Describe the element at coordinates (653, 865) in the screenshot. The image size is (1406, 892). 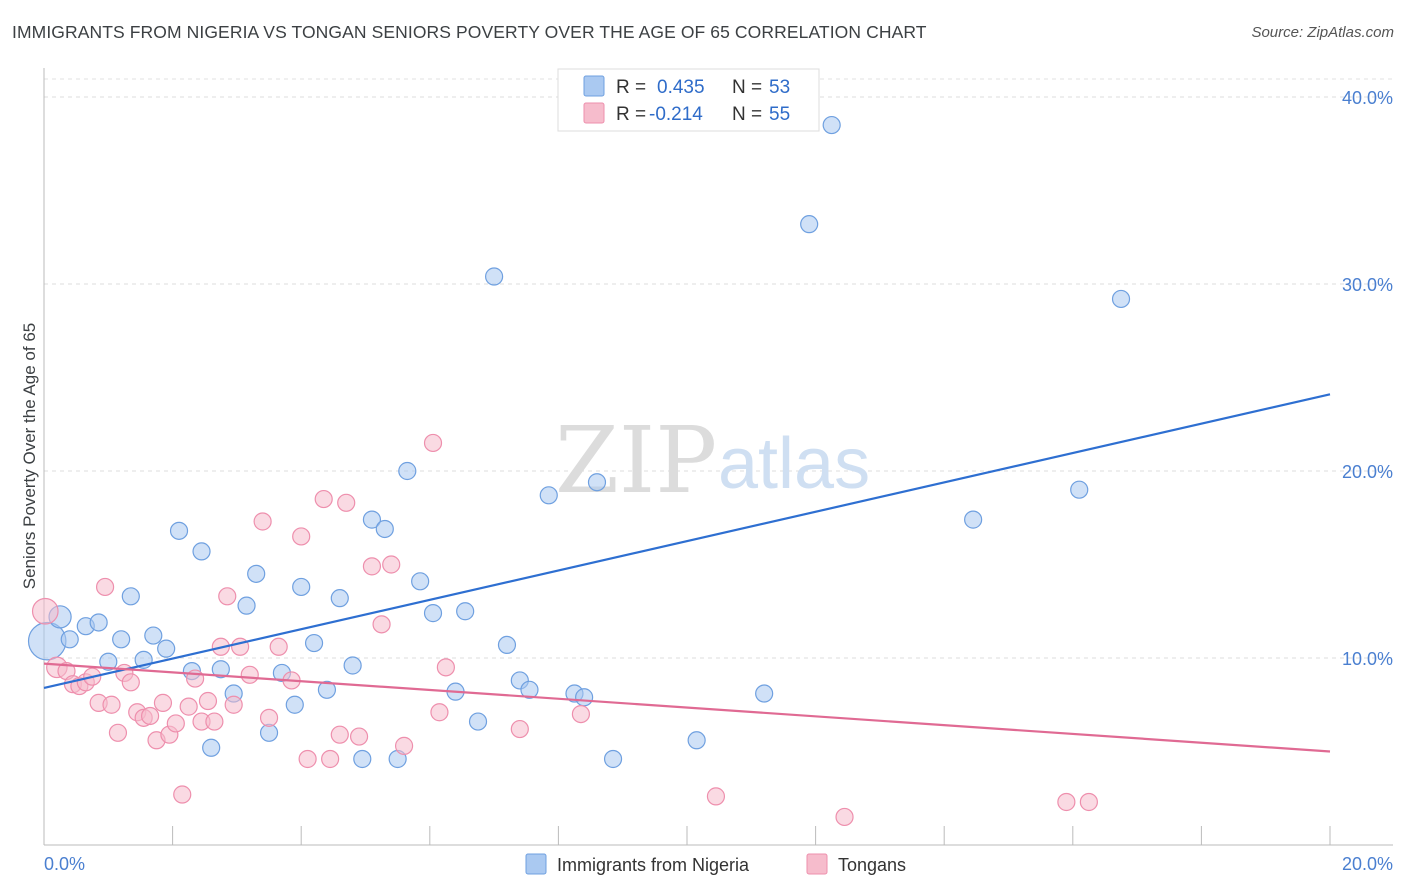
I see `bottom-legend-label-nigeria: Immigrants from Nigeria` at that location.